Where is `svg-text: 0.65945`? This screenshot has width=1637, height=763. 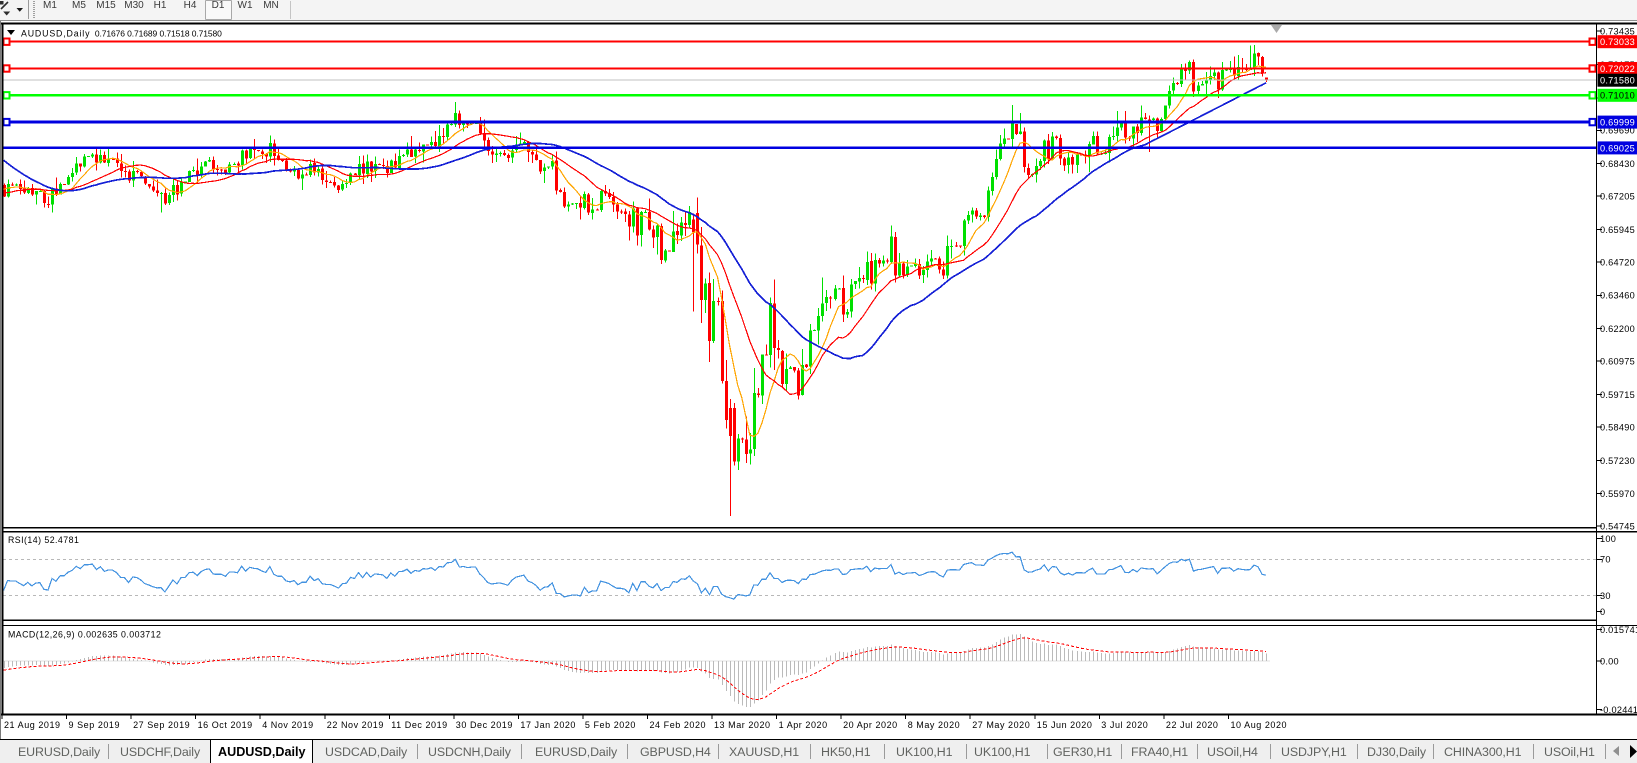
svg-text: 0.65945 is located at coordinates (1617, 230).